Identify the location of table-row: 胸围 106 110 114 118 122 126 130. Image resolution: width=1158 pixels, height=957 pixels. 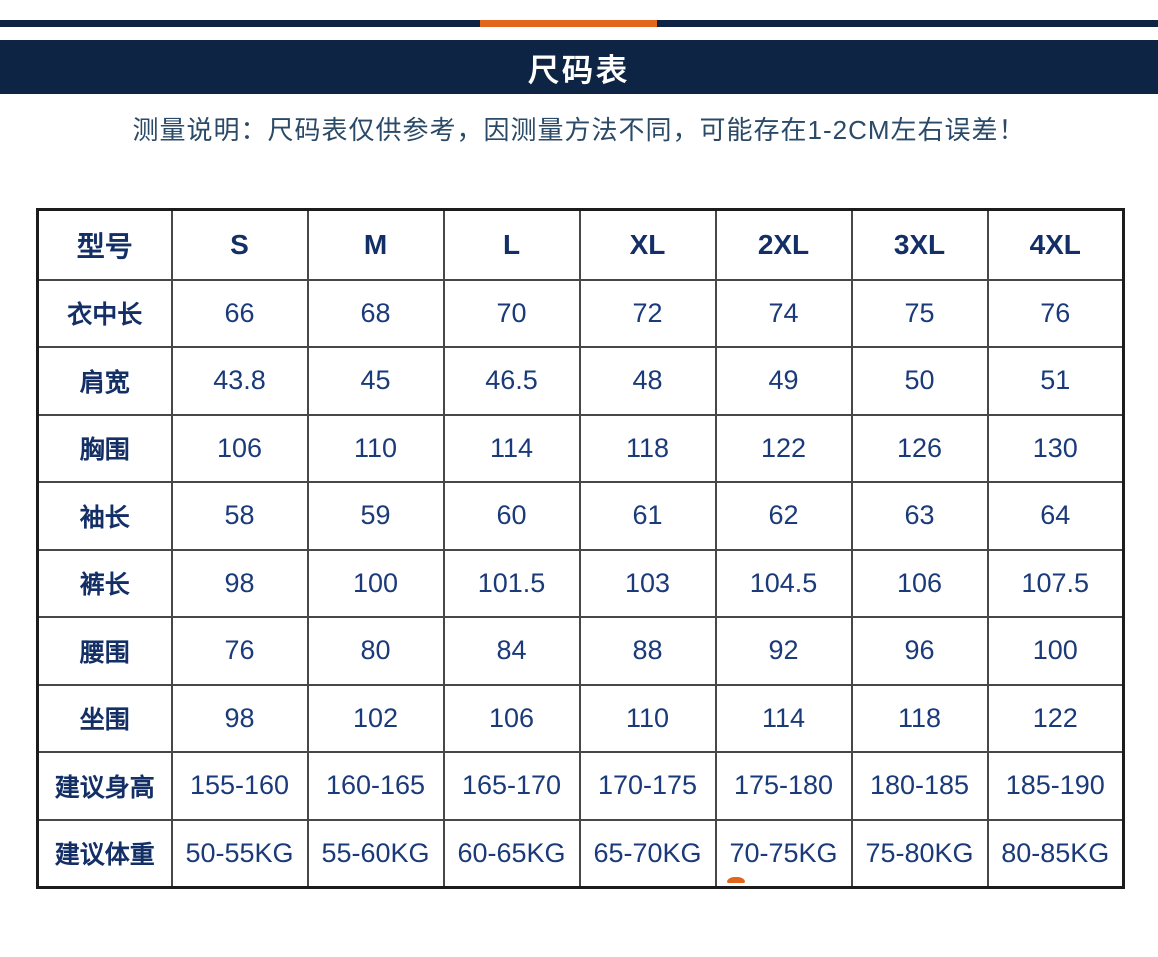
(580, 448).